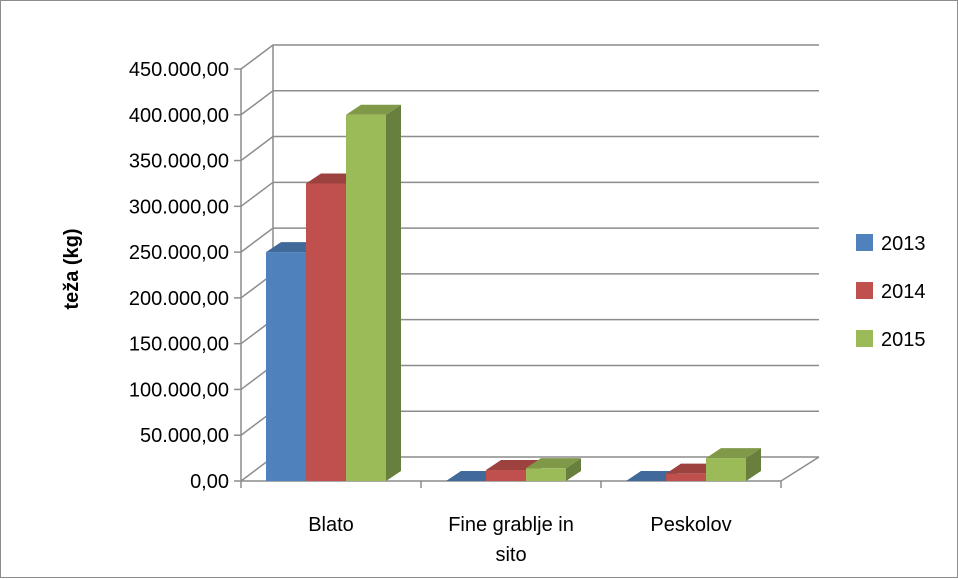 The image size is (958, 579). I want to click on legend-swatch-2013, so click(864, 242).